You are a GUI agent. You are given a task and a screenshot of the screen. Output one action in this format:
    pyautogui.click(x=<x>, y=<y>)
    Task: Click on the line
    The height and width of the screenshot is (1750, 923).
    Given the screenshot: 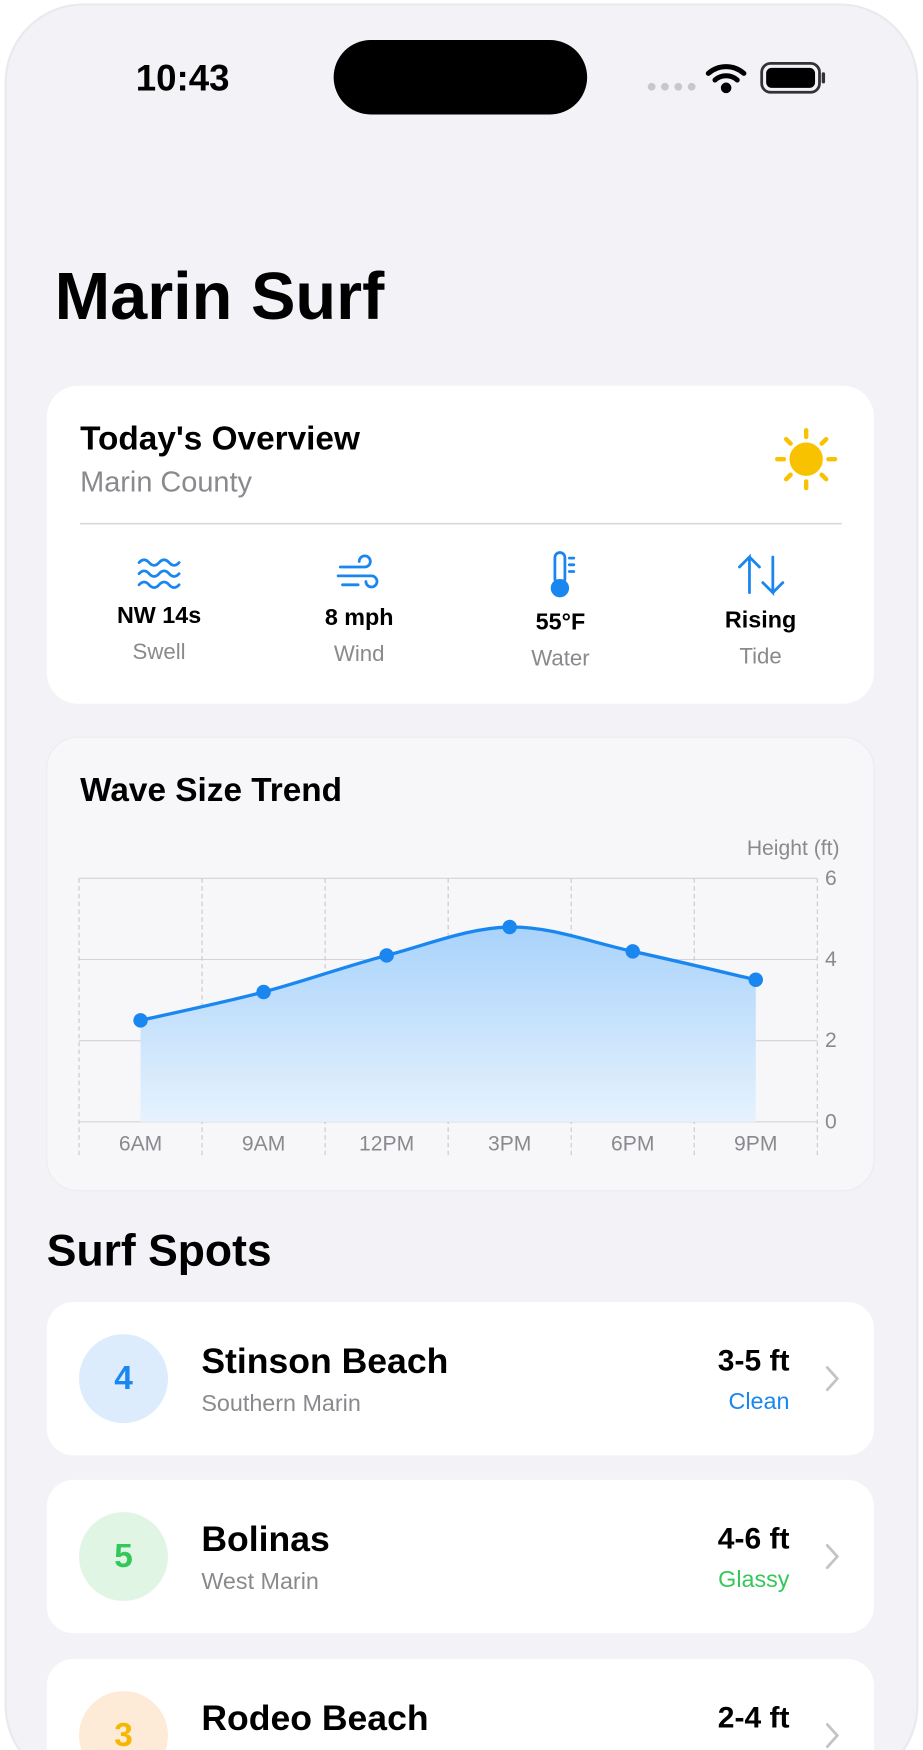 What is the action you would take?
    pyautogui.click(x=448, y=973)
    